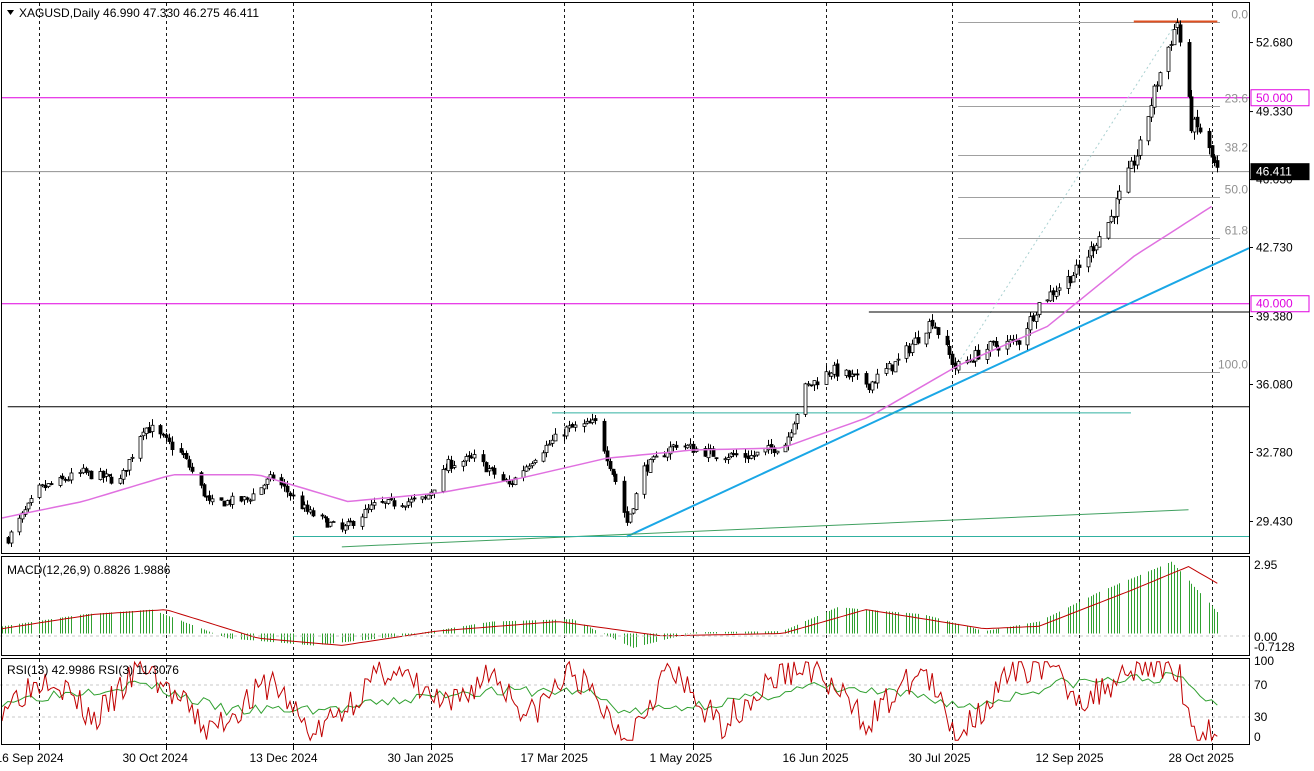  Describe the element at coordinates (1274, 606) in the screenshot. I see `macd-axis-ticks: 2.95 0.00-0.7128` at that location.